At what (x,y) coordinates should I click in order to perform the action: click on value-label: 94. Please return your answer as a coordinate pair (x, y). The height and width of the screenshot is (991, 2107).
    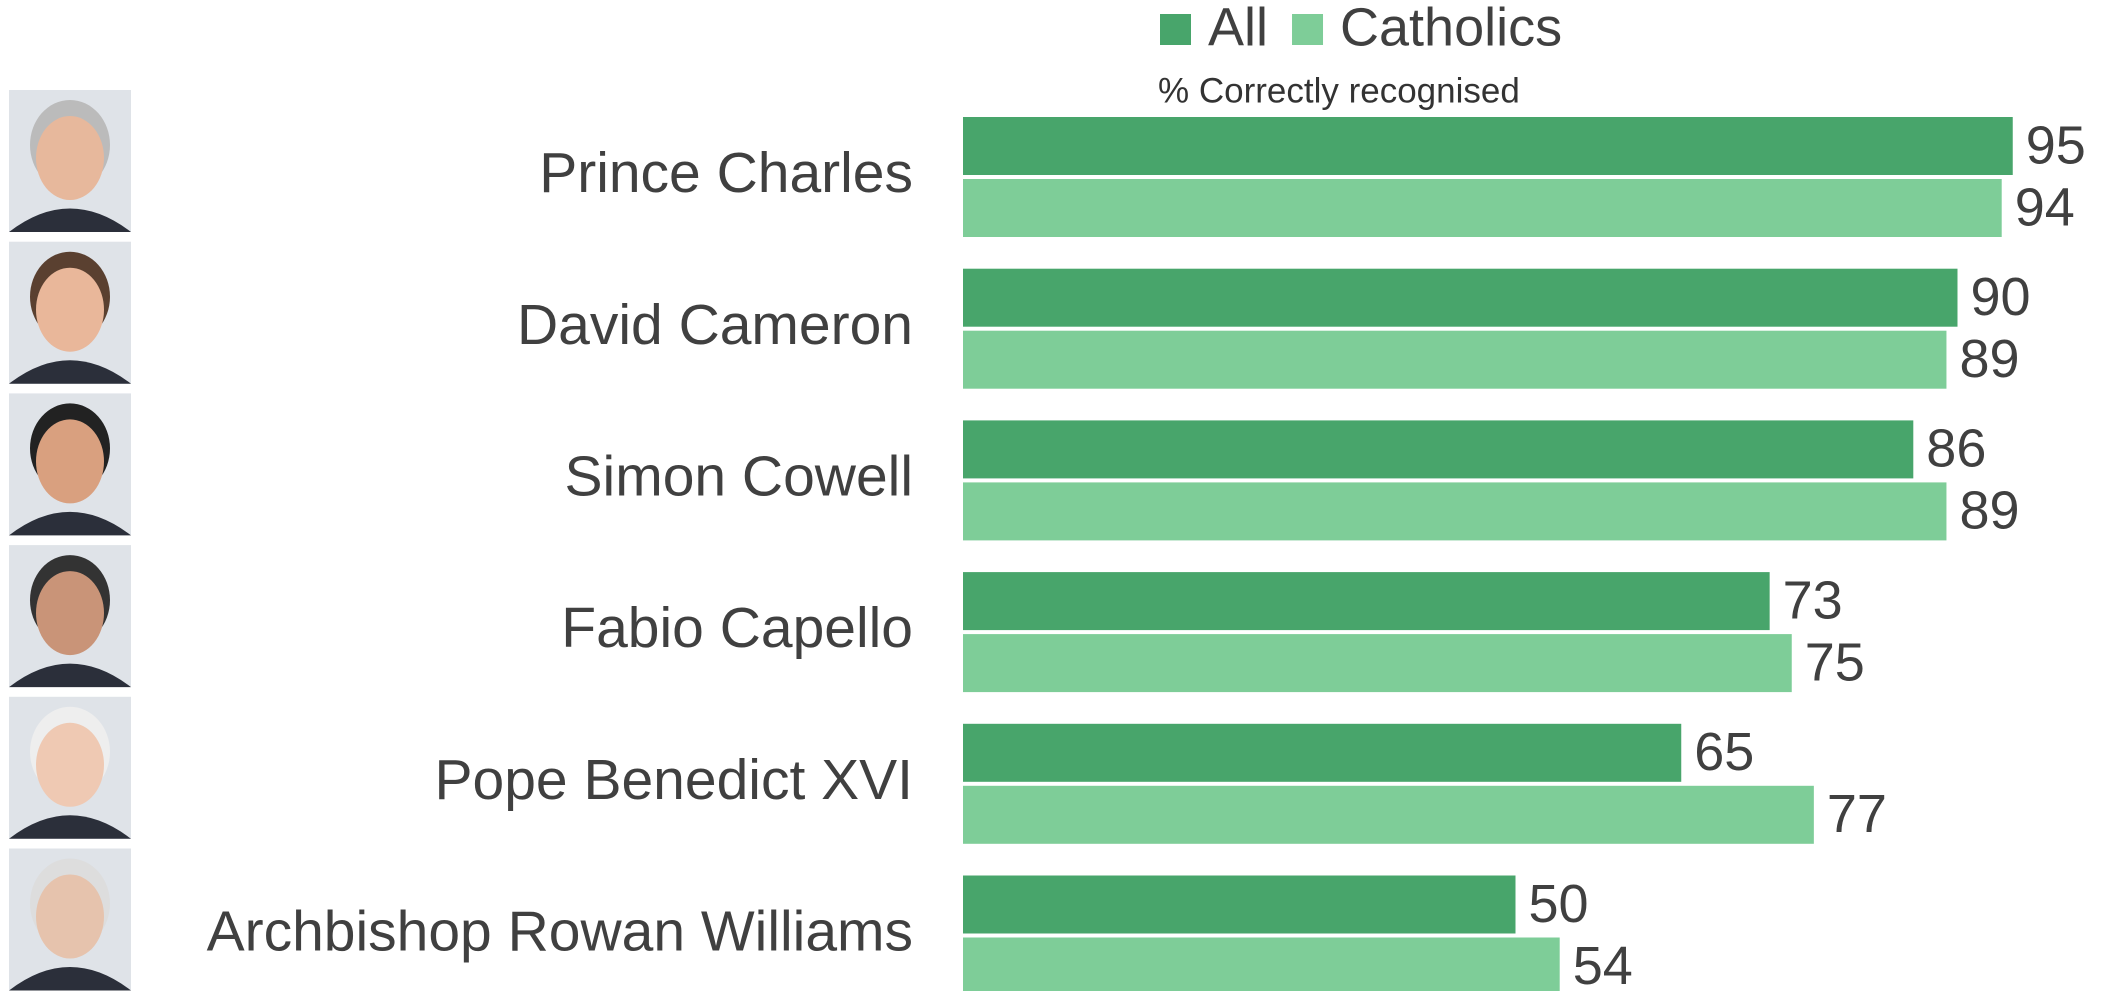
    Looking at the image, I should click on (2045, 207).